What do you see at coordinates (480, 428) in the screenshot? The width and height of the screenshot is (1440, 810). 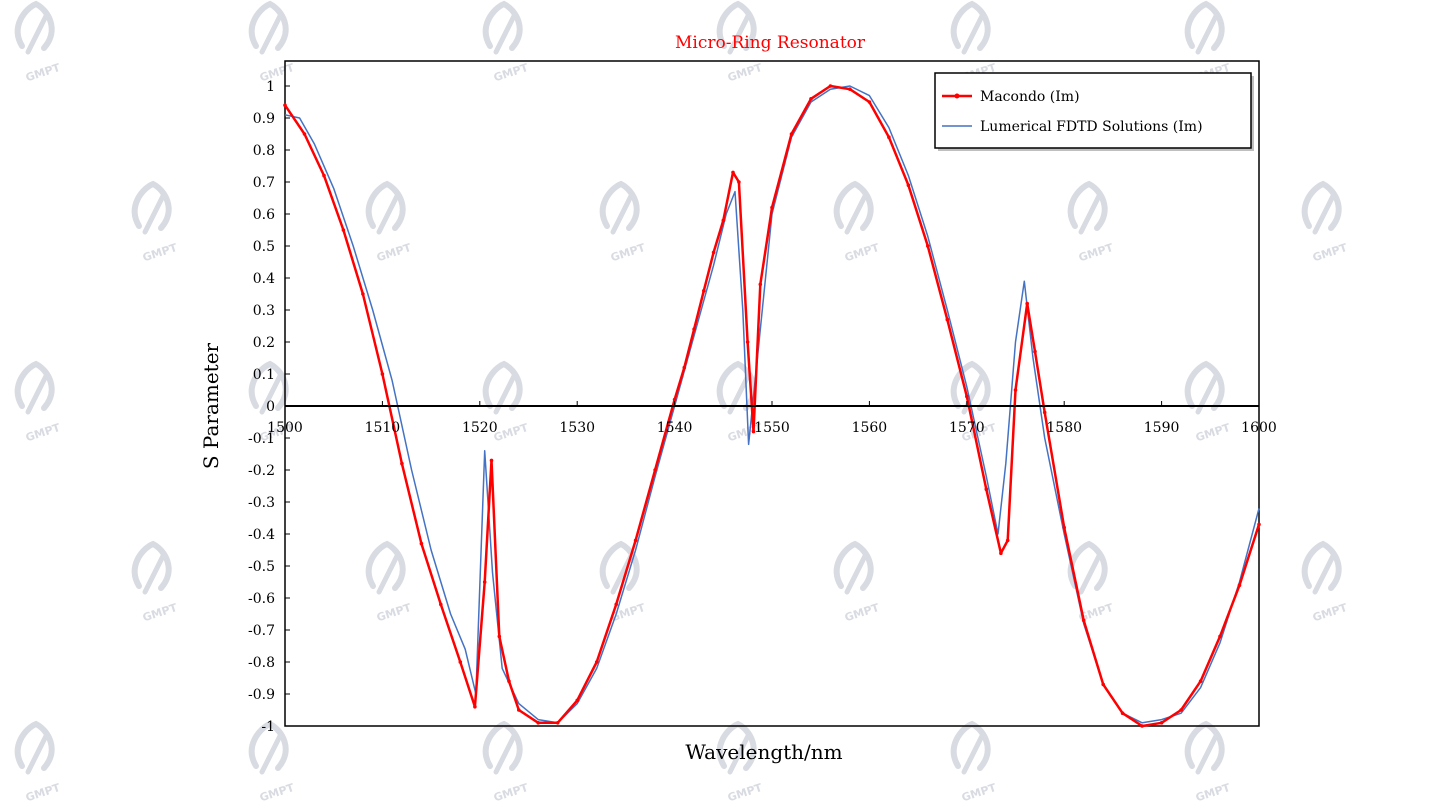 I see `x-tick-label: 1520` at bounding box center [480, 428].